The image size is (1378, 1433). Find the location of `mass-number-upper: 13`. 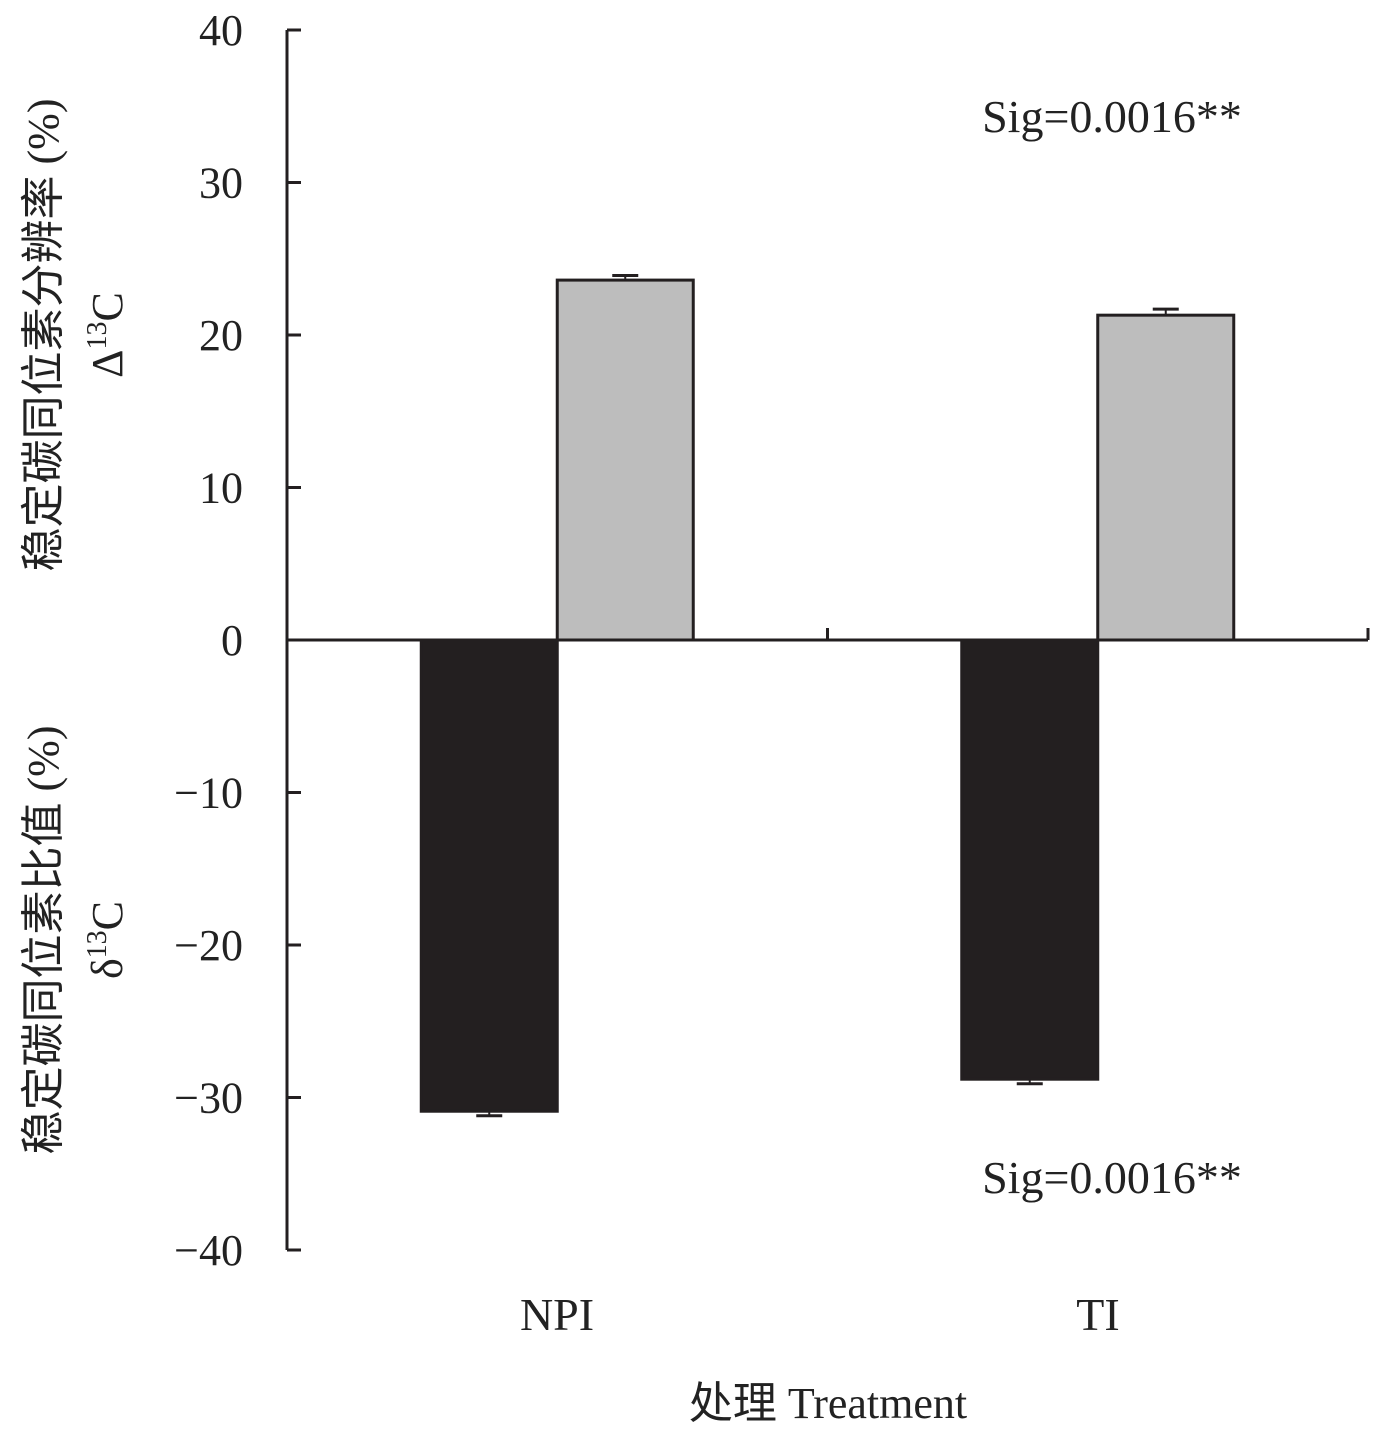

mass-number-upper: 13 is located at coordinates (97, 336).